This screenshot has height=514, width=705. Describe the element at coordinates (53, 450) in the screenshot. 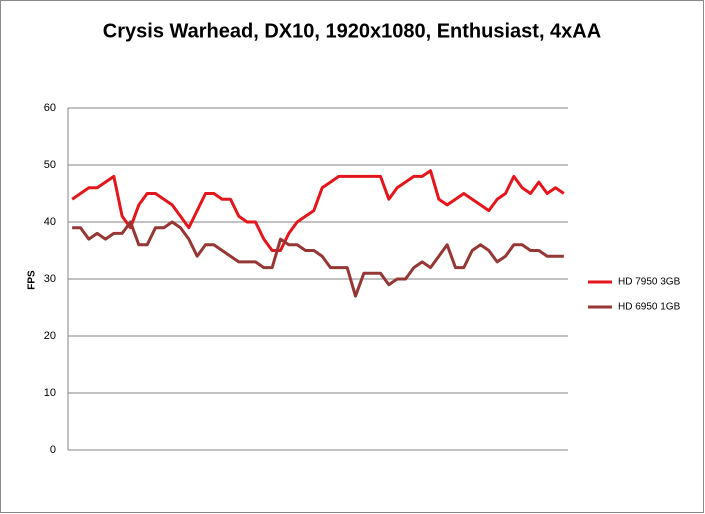

I see `y-tick-label: 0` at that location.